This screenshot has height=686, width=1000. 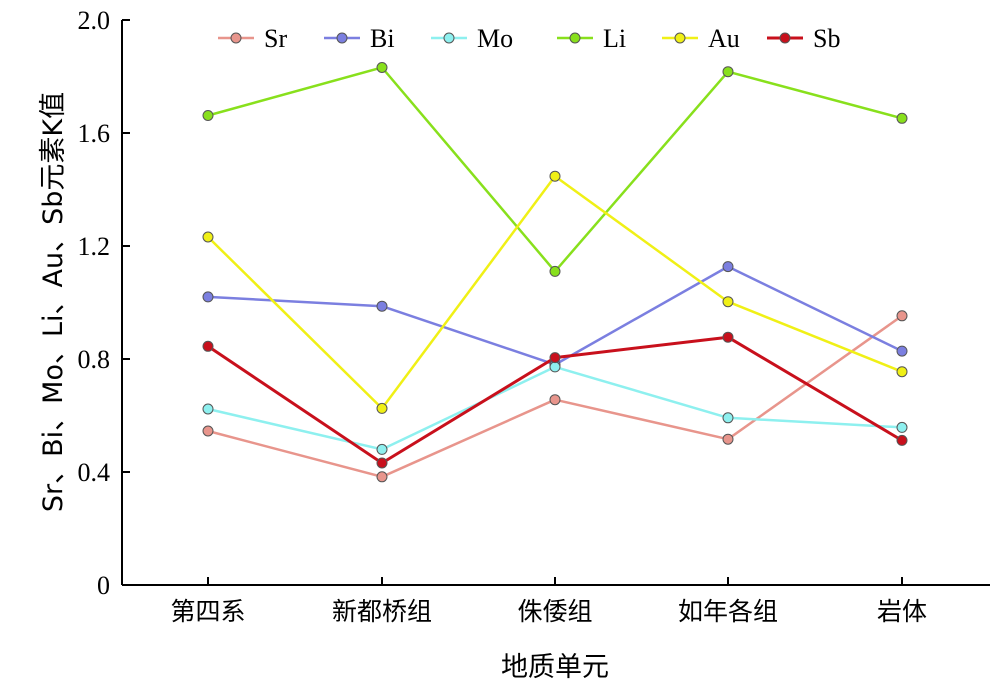 I want to click on legend-item-mo: Mo, so click(x=472, y=38).